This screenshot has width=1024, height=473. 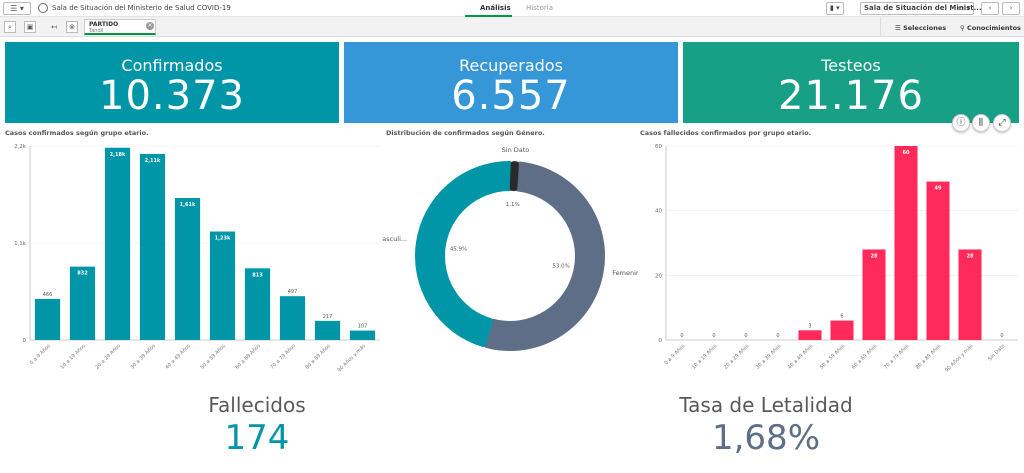 What do you see at coordinates (96, 31) in the screenshot?
I see `filter-field-value: Tandil` at bounding box center [96, 31].